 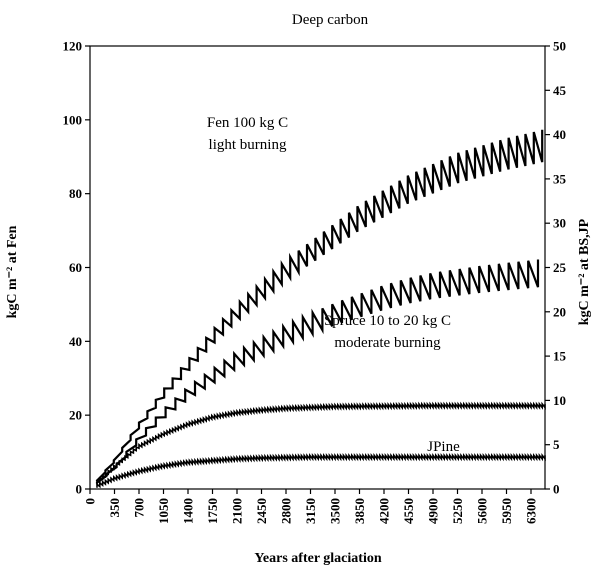 I want to click on y-right-tick-label: 30, so click(x=559, y=223).